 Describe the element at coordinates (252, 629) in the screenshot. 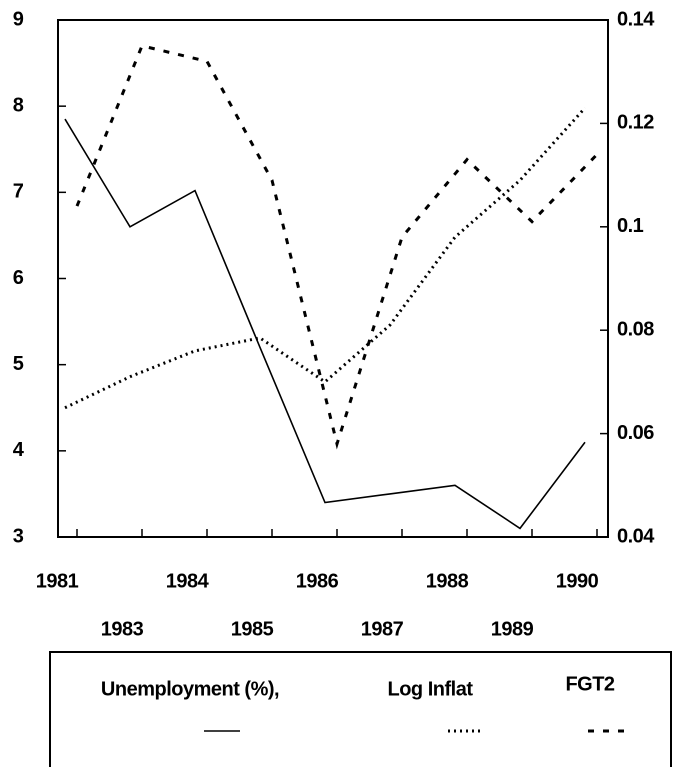

I see `x-tick-label: 1985` at that location.